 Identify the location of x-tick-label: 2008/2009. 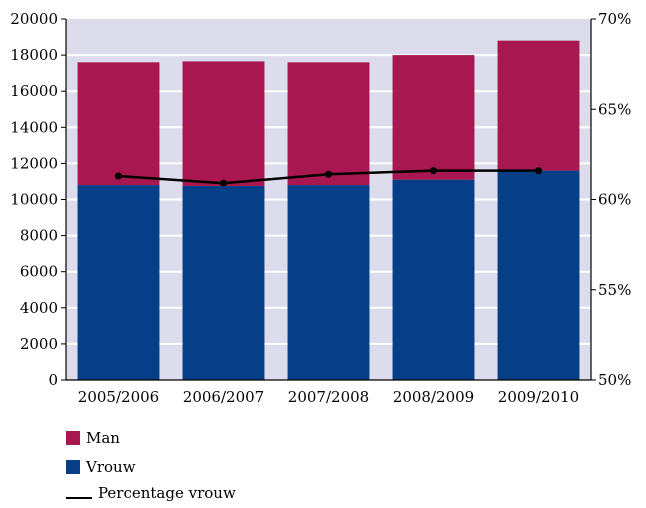
(433, 397).